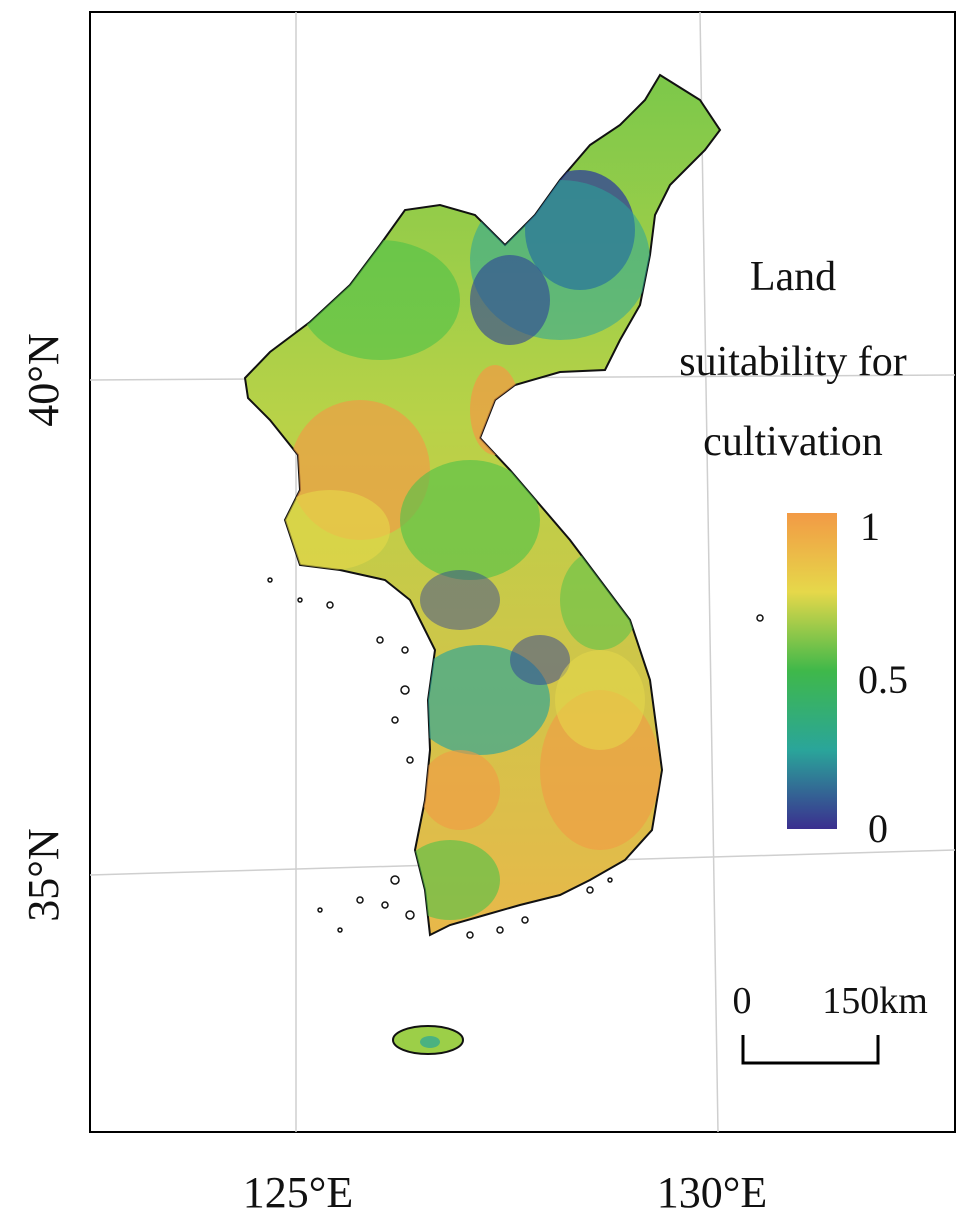  What do you see at coordinates (793, 277) in the screenshot?
I see `legend-title-line-1: Land` at bounding box center [793, 277].